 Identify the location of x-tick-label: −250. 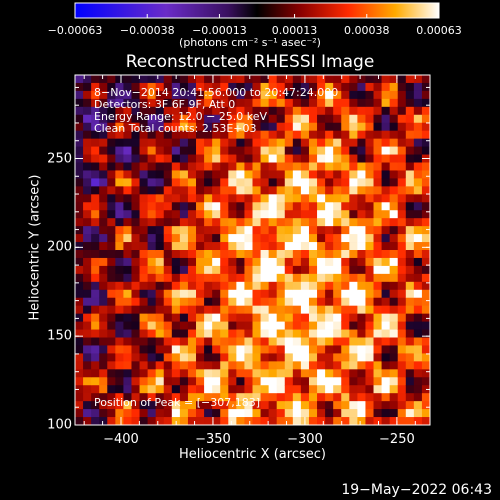
(397, 439).